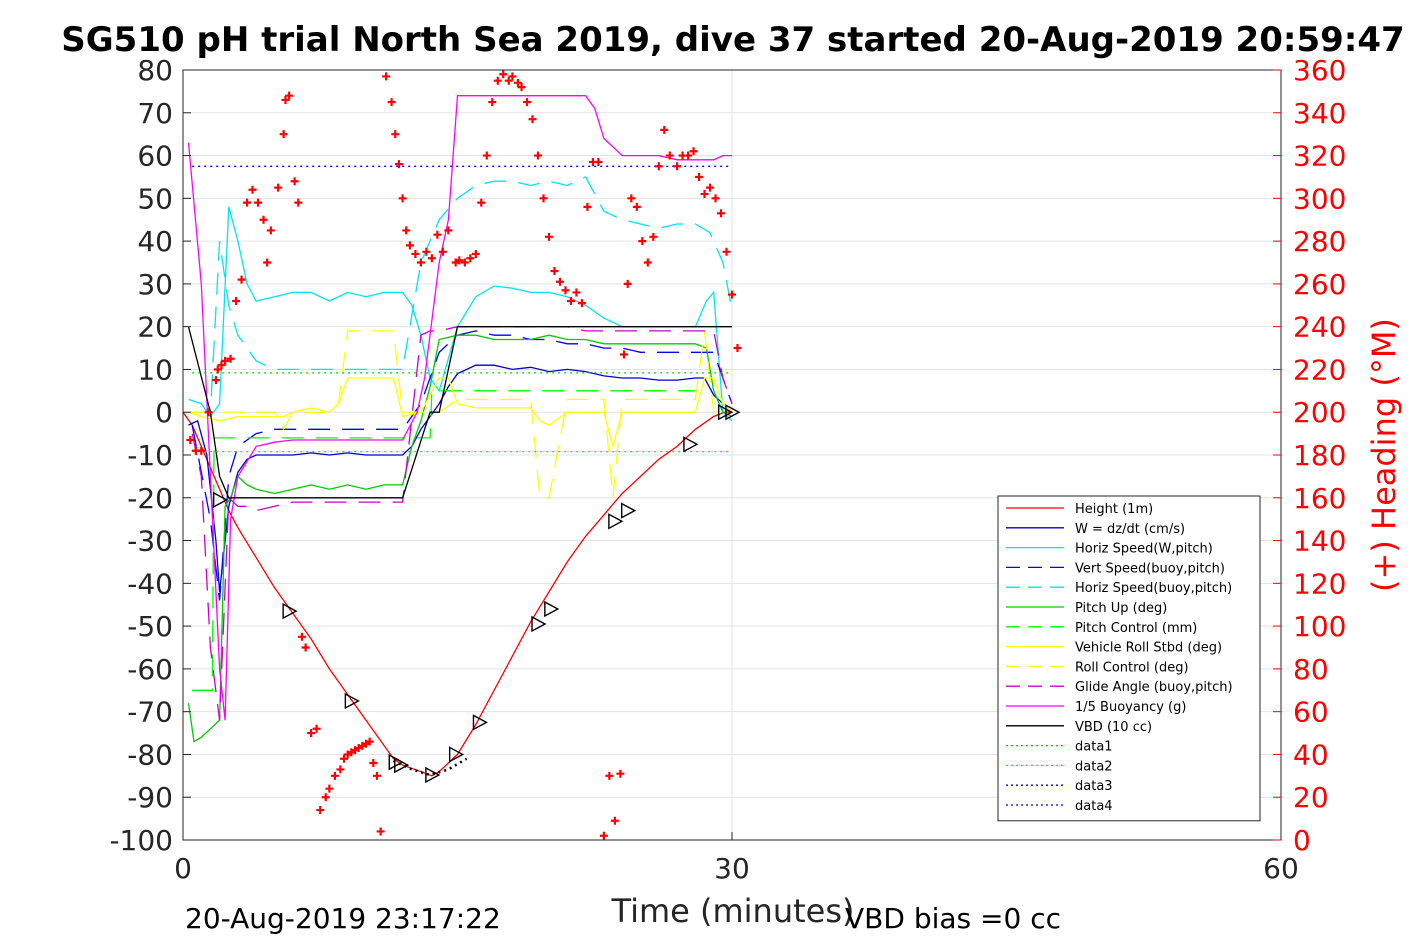  What do you see at coordinates (1144, 549) in the screenshot?
I see `legend-label-2: Horiz Speed(W,pitch)` at bounding box center [1144, 549].